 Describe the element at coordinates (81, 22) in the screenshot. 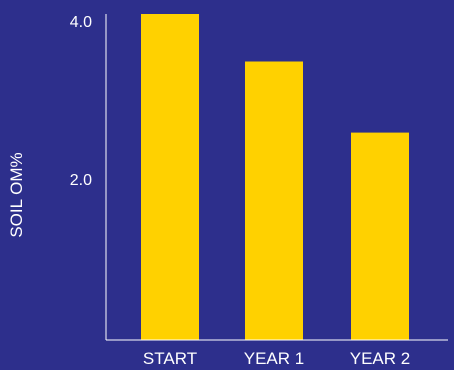

I see `y-tick-label: 4.0` at that location.